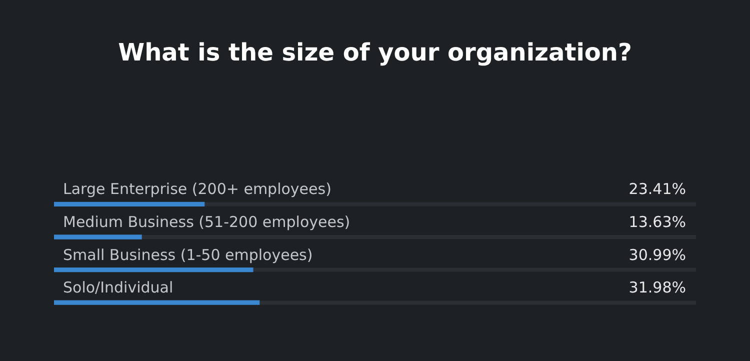 The width and height of the screenshot is (750, 361). I want to click on data-label: 31.98%, so click(657, 287).